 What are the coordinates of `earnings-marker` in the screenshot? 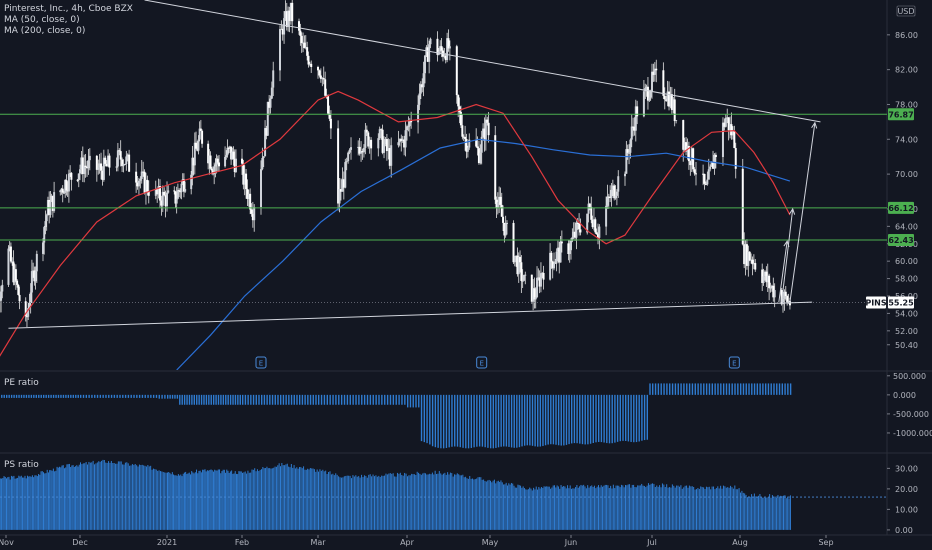 It's located at (734, 362).